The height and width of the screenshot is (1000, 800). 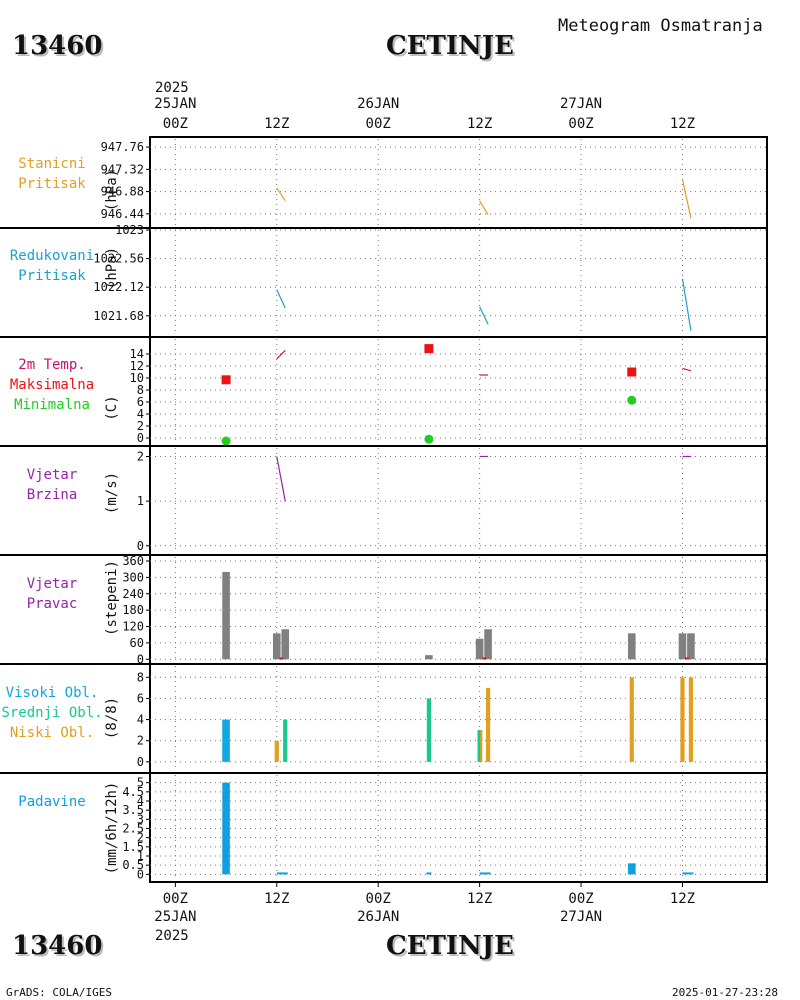 I want to click on top-time-axis: 25JAN 00Z 12Z 26JAN 00Z 12Z 27JAN 00Z 12Z, so click(x=424, y=114).